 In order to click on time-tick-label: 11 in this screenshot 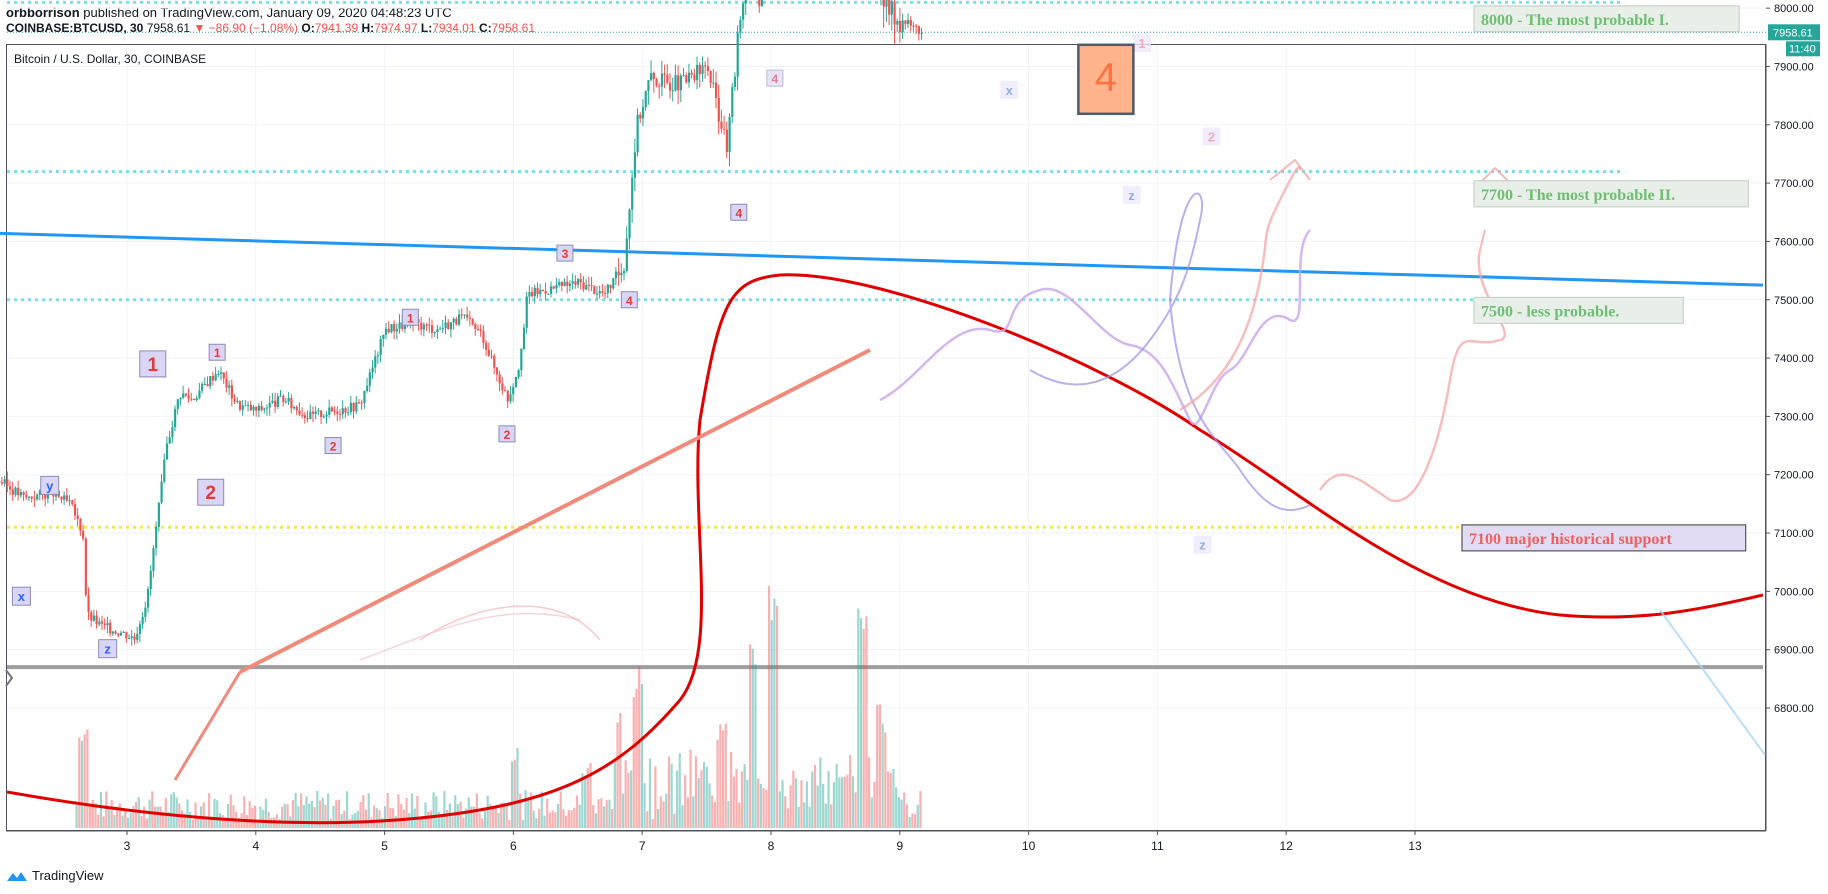, I will do `click(1157, 846)`.